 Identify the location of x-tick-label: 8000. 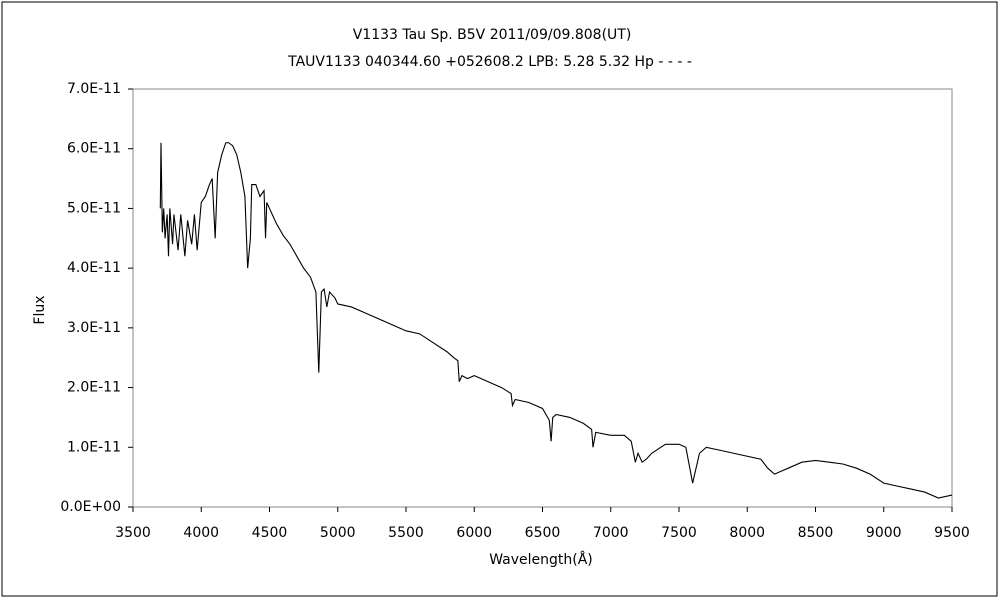
(747, 533).